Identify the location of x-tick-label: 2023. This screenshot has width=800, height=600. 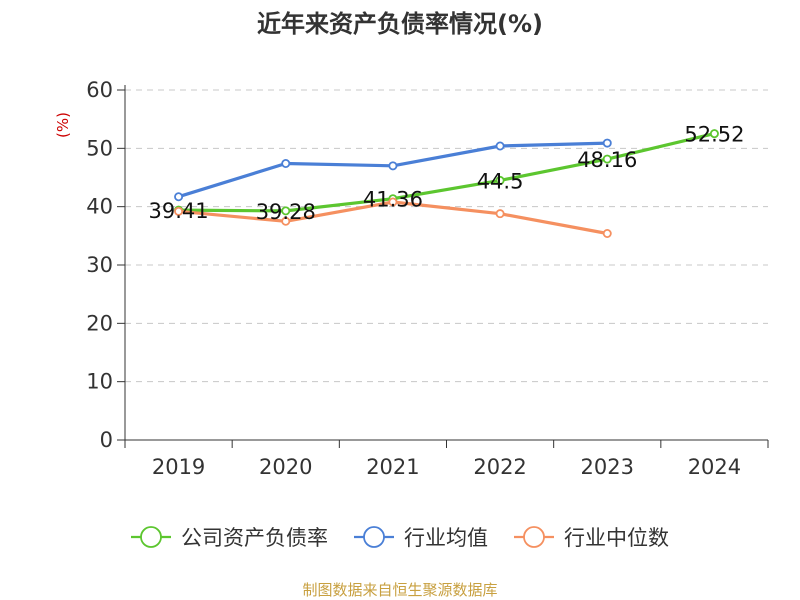
(607, 467).